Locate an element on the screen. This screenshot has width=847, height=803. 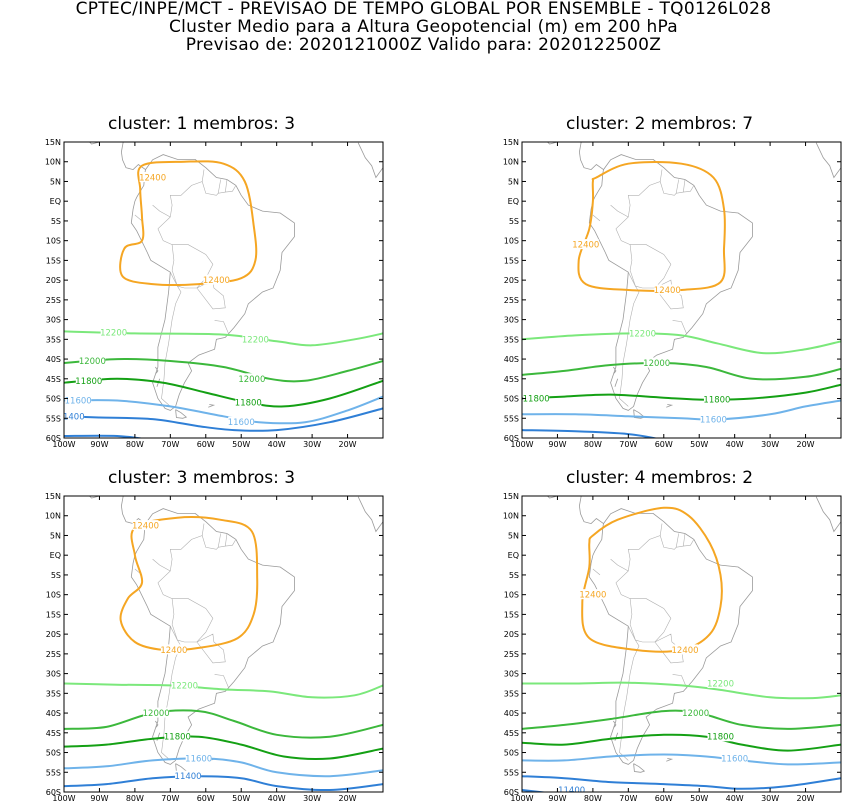
contour-label-11600: 11600 is located at coordinates (198, 759).